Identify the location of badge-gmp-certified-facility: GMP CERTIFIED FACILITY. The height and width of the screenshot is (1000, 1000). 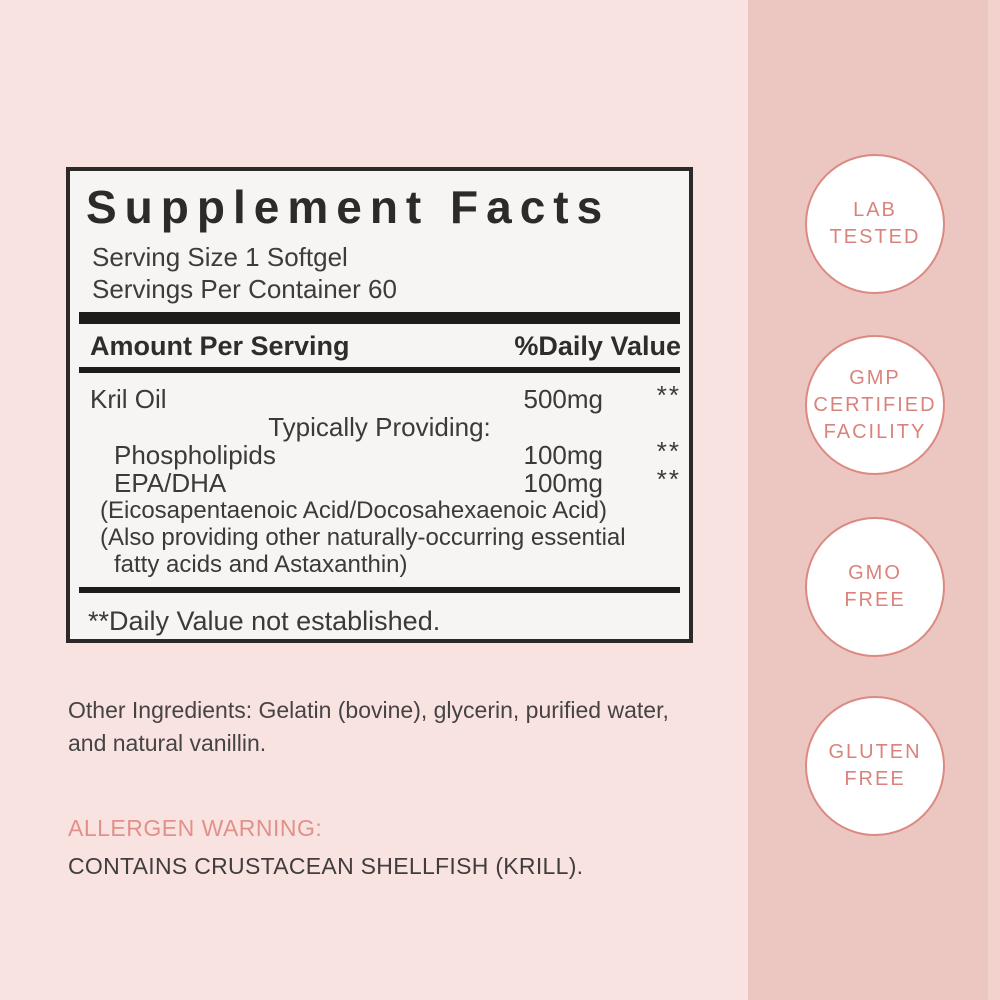
(875, 405).